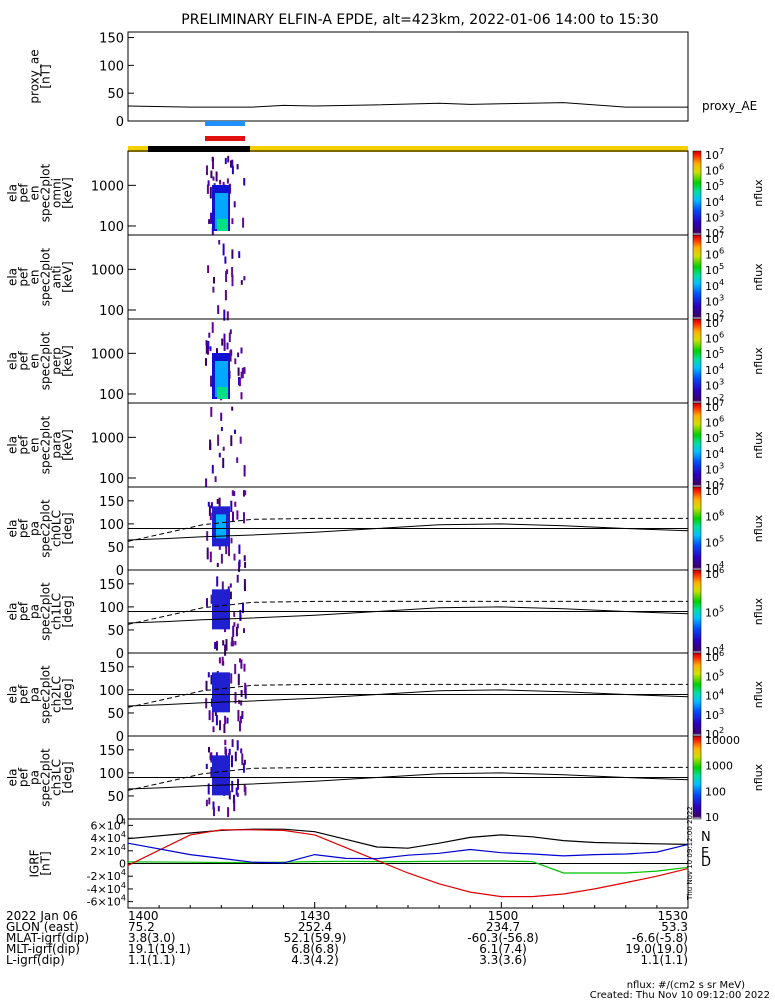  Describe the element at coordinates (408, 277) in the screenshot. I see `anti-frame` at that location.